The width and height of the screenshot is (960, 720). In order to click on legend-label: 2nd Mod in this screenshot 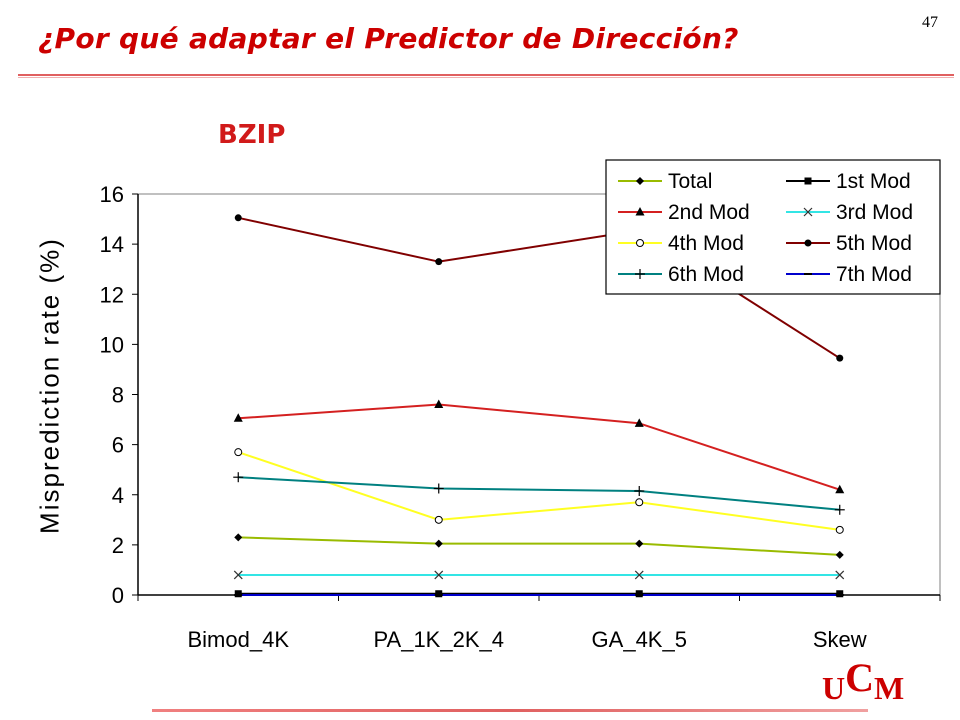, I will do `click(709, 212)`.